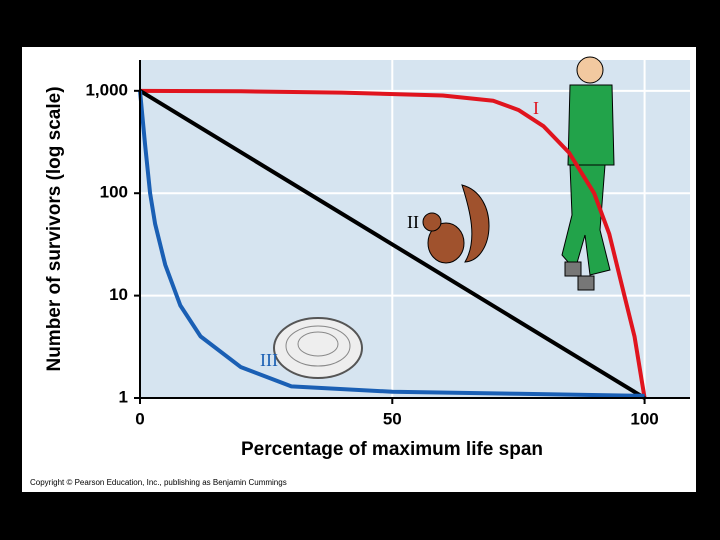  Describe the element at coordinates (413, 222) in the screenshot. I see `series-label: II` at that location.